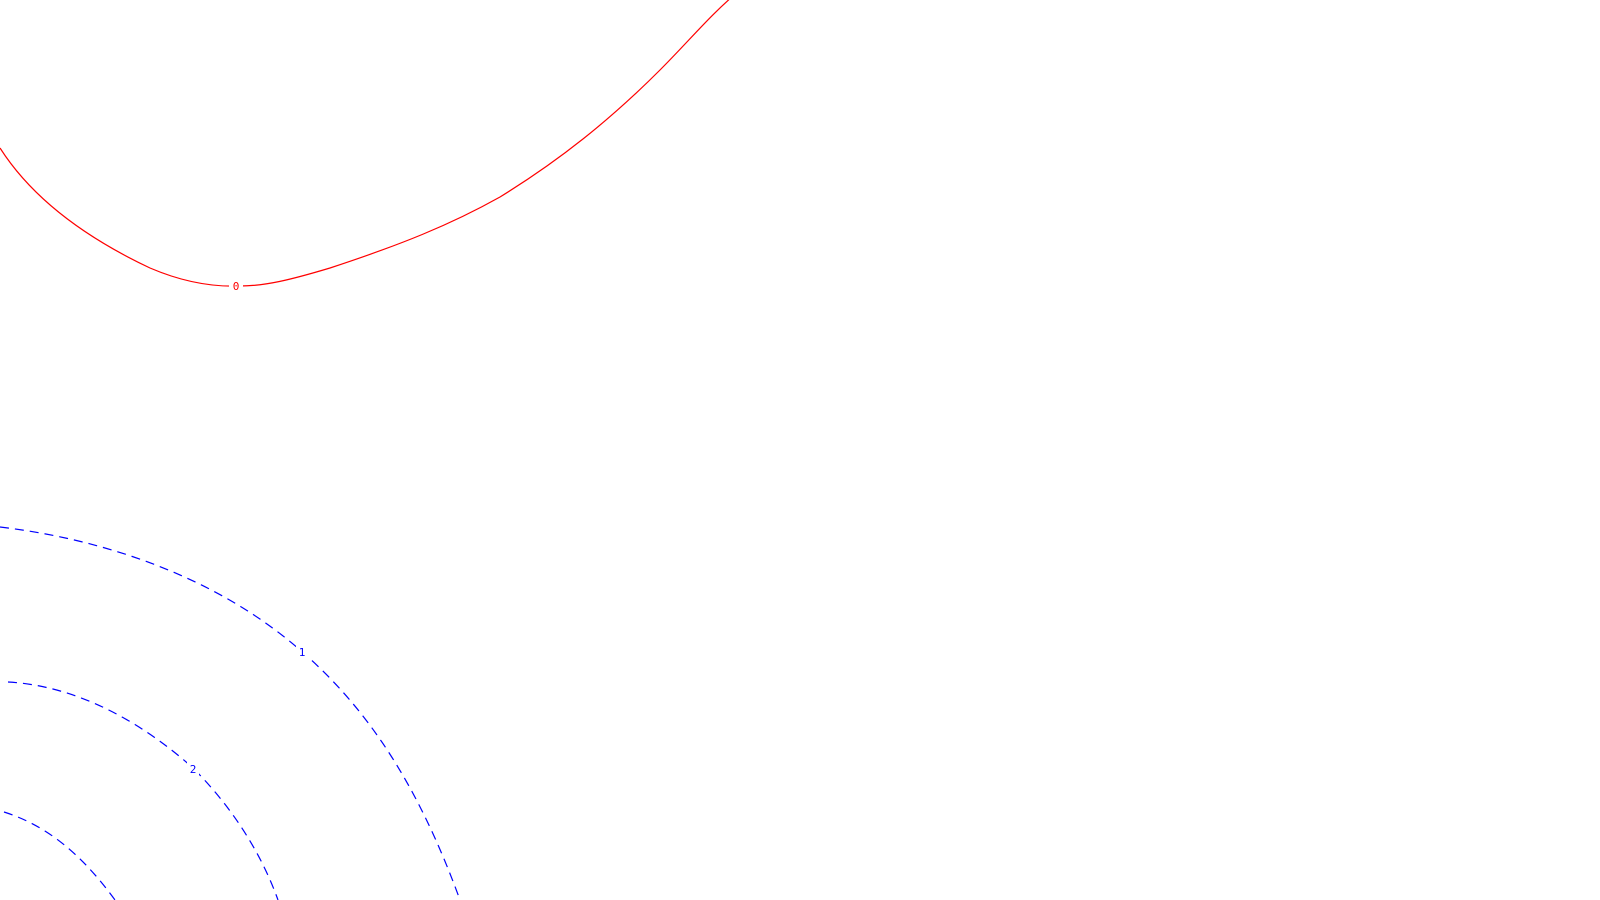  What do you see at coordinates (59, 855) in the screenshot?
I see `contour-line-three` at bounding box center [59, 855].